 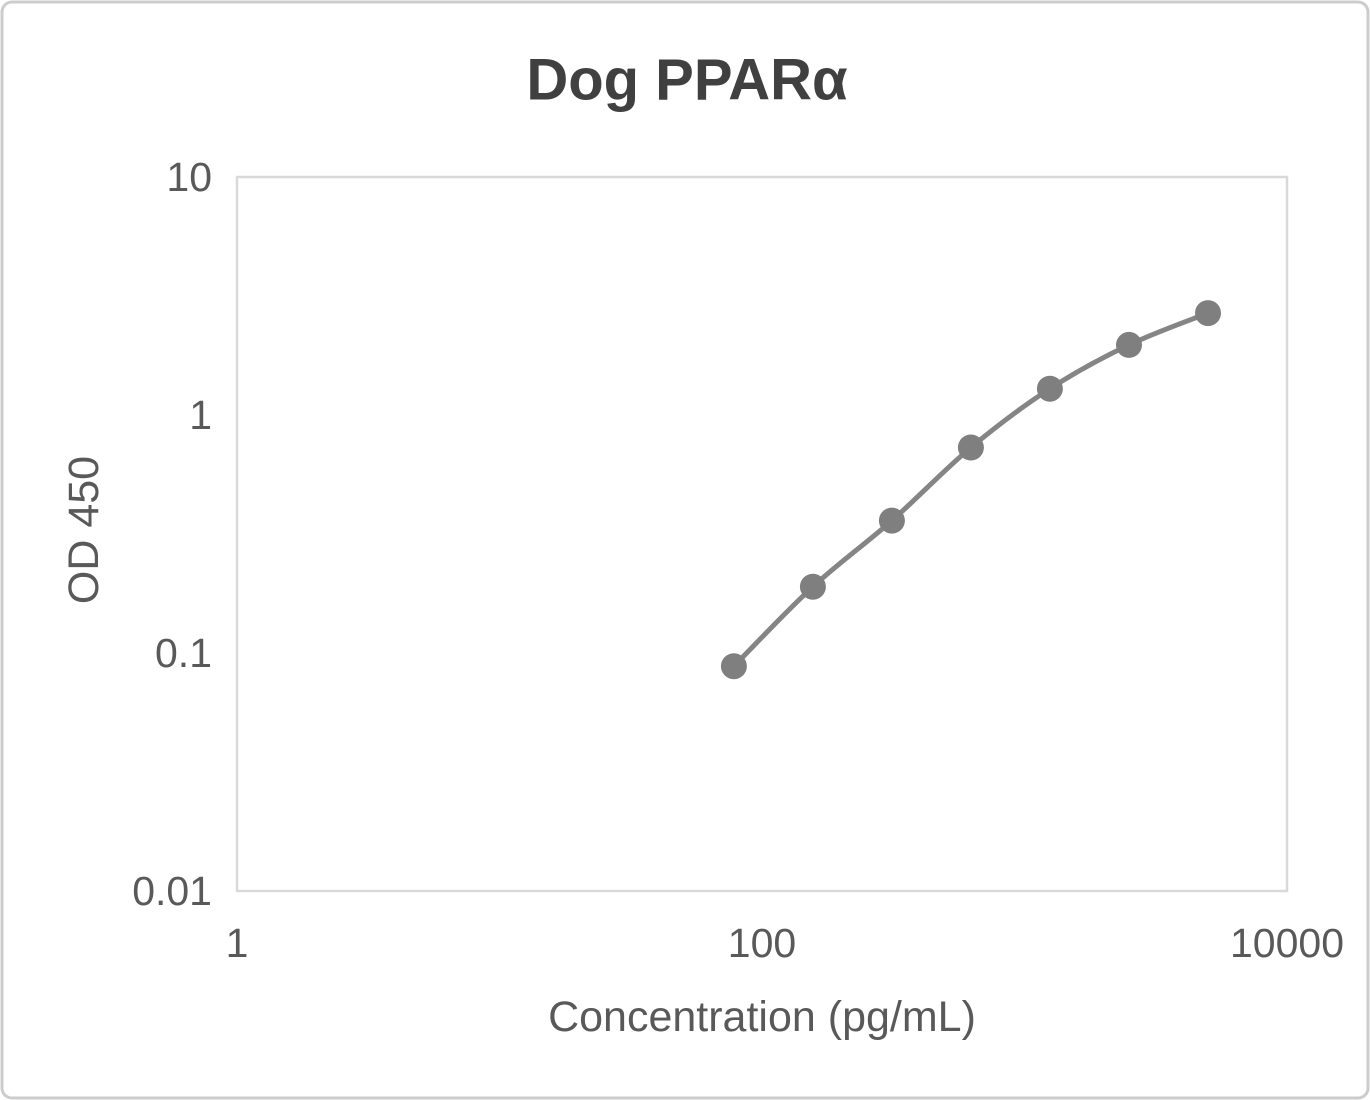 I want to click on x-axis-tick-label: 10000, so click(x=1287, y=943).